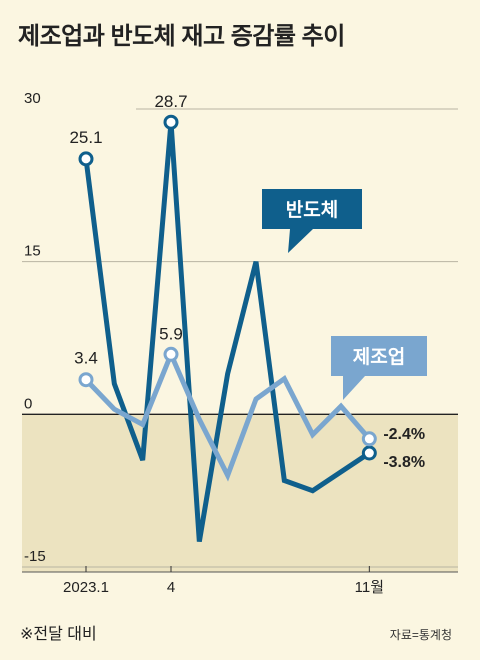  I want to click on chart-title: 제조업과 반도체 재고 증감률 추이, so click(181, 36).